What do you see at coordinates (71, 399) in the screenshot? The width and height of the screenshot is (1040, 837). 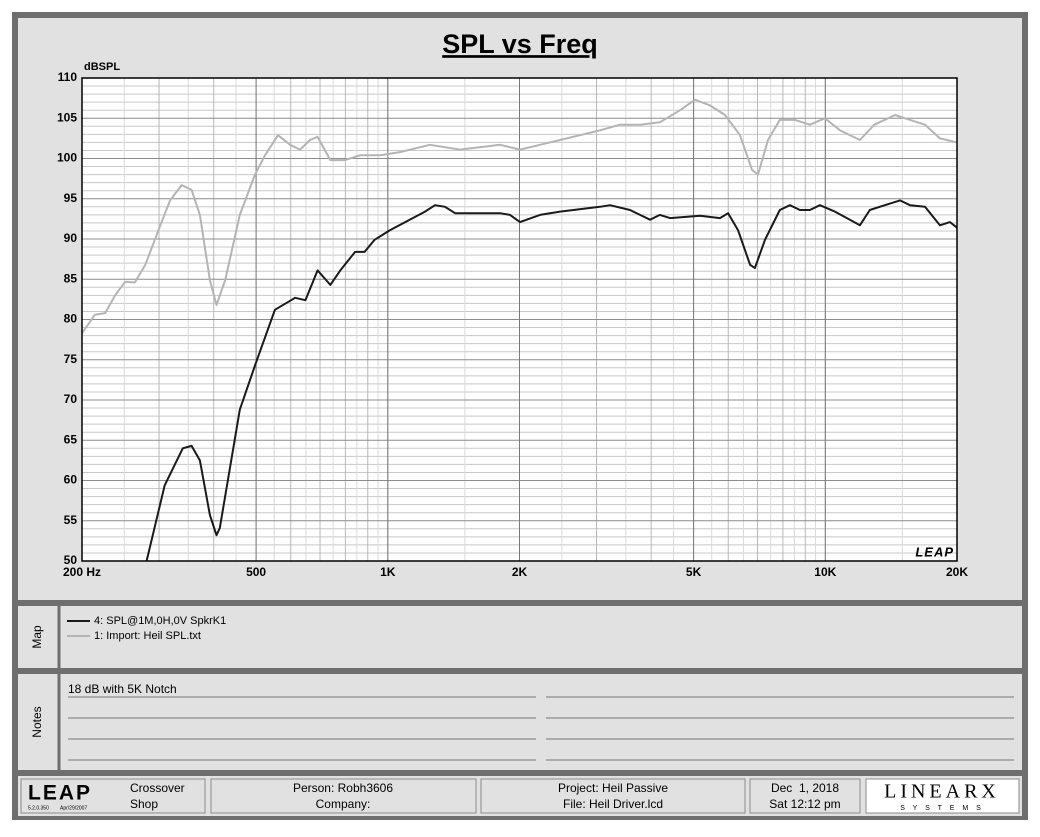 I see `y-tick-label: 70` at bounding box center [71, 399].